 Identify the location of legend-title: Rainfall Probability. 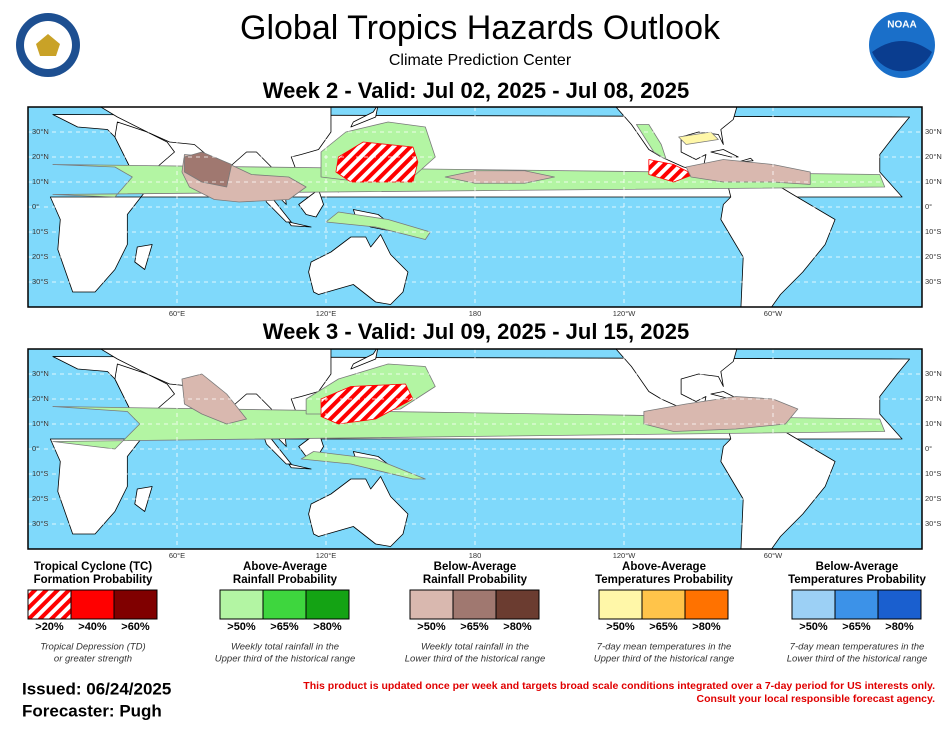
(285, 580).